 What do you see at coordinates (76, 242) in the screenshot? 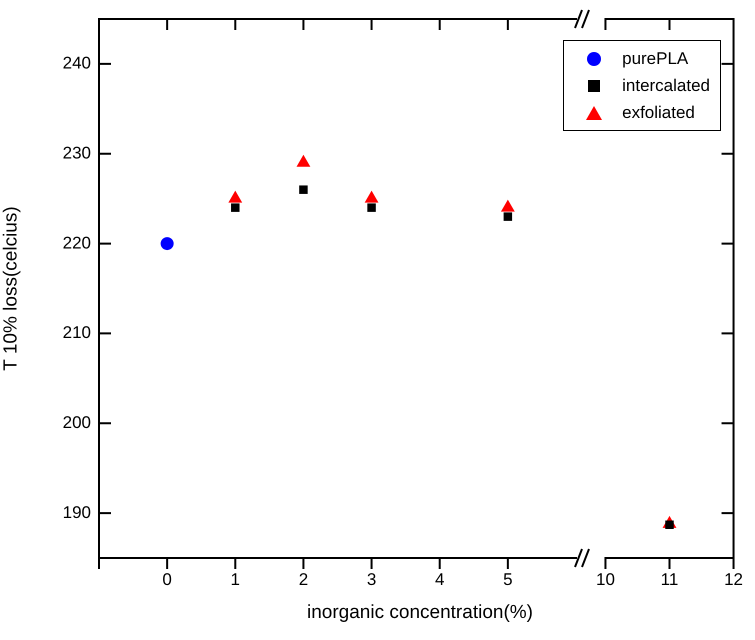
I see `y-tick-label: 220` at bounding box center [76, 242].